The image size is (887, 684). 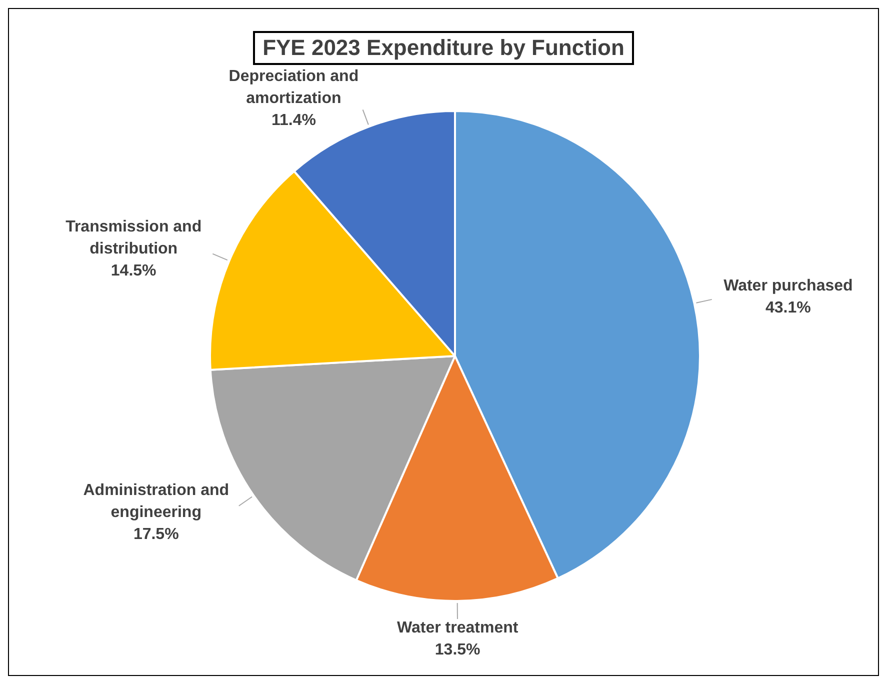 I want to click on slice-label: Transmission and distribution, so click(x=134, y=238).